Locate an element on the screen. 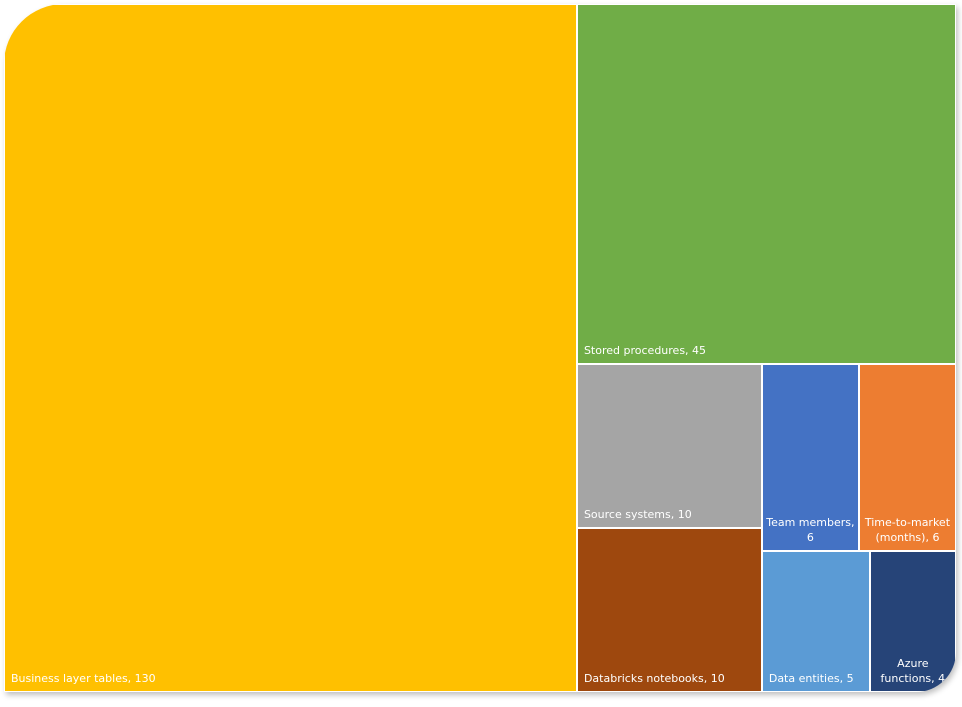 Image resolution: width=962 pixels, height=707 pixels. tile-label: Time-to-market (months), 6 is located at coordinates (907, 530).